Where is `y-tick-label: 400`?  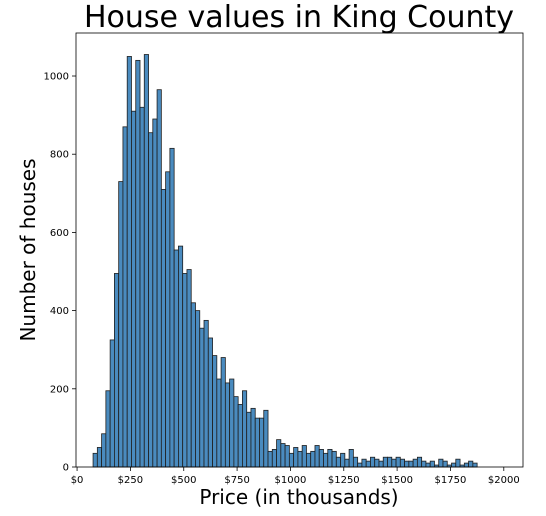 y-tick-label: 400 is located at coordinates (59, 311).